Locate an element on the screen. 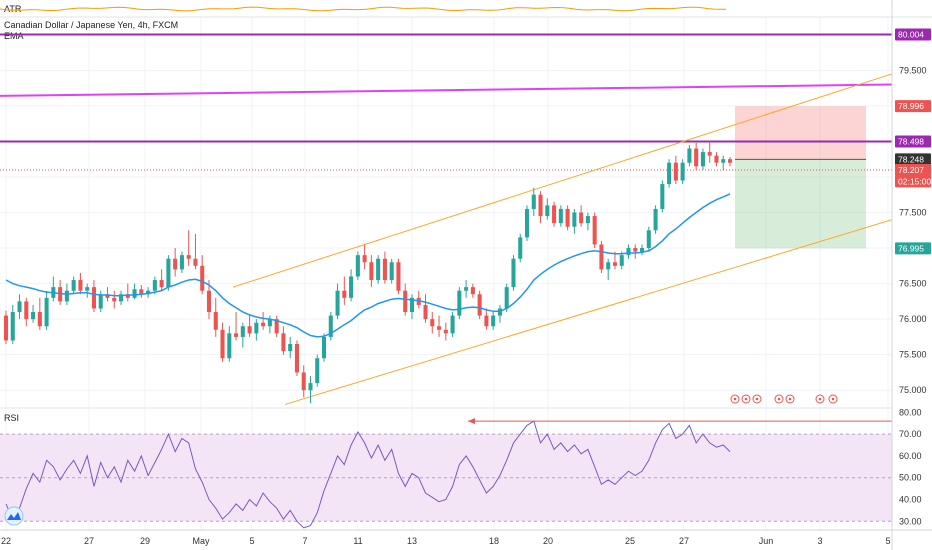 Image resolution: width=932 pixels, height=550 pixels. x-tick-label: 3 is located at coordinates (819, 541).